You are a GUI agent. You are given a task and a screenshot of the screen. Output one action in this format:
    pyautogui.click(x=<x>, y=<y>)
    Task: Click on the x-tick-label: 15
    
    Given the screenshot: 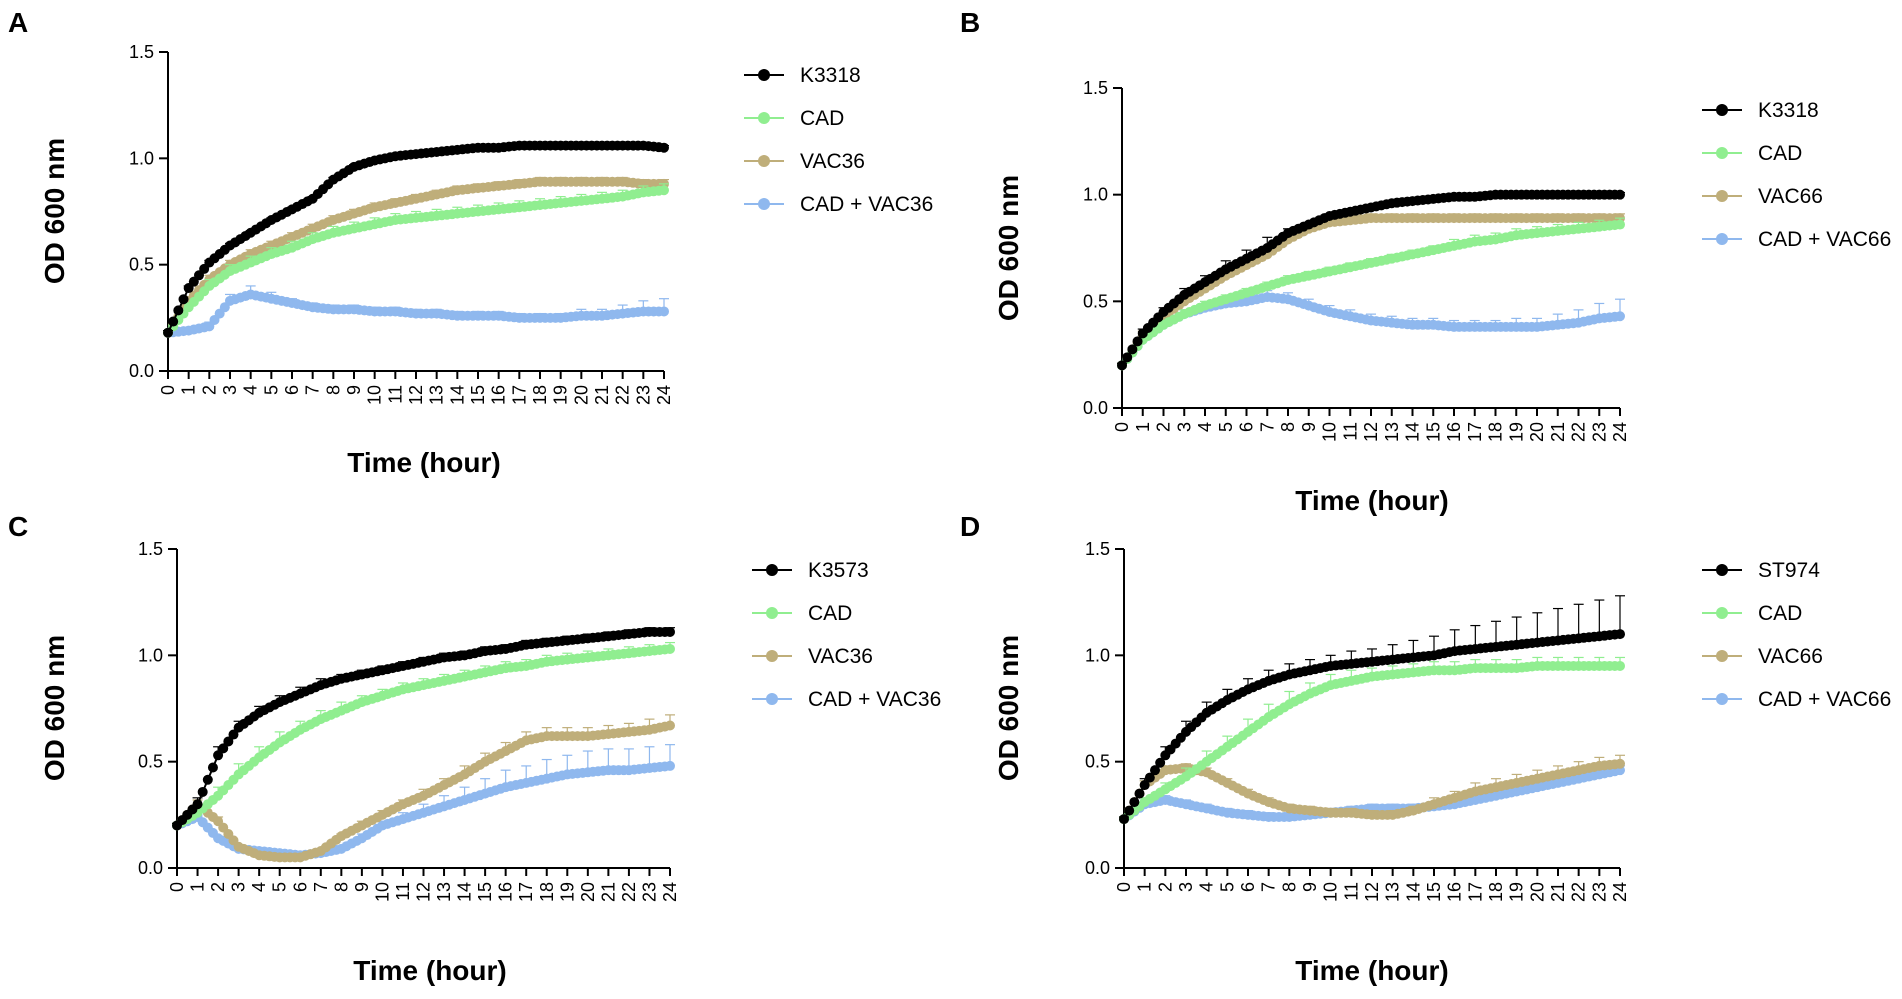 What is the action you would take?
    pyautogui.click(x=1433, y=432)
    